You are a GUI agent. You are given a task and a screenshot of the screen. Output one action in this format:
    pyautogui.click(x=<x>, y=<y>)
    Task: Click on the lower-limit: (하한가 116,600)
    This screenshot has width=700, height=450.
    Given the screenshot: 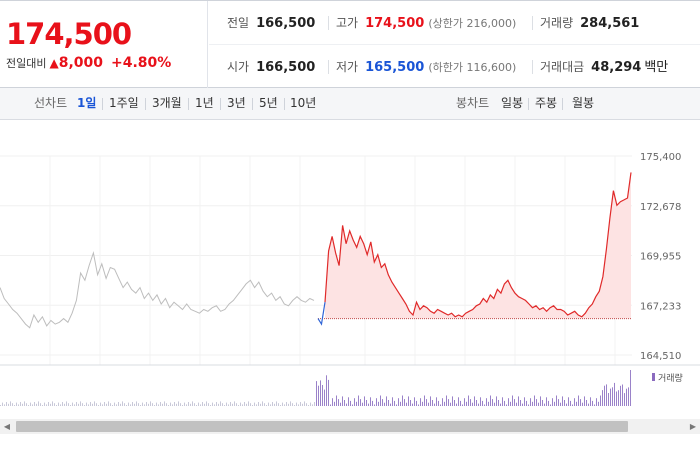 What is the action you would take?
    pyautogui.click(x=472, y=67)
    